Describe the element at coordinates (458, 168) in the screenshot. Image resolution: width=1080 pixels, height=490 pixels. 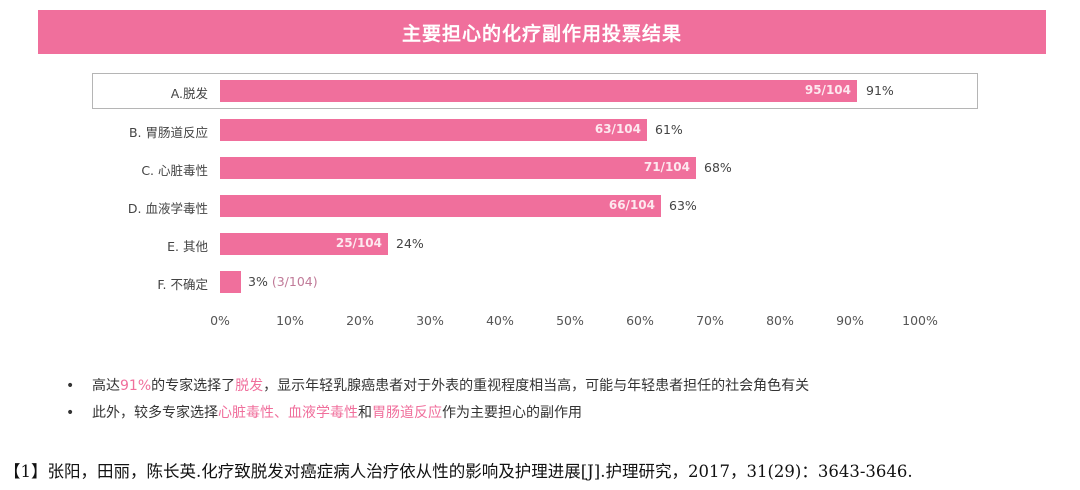
I see `bar: 71/104` at that location.